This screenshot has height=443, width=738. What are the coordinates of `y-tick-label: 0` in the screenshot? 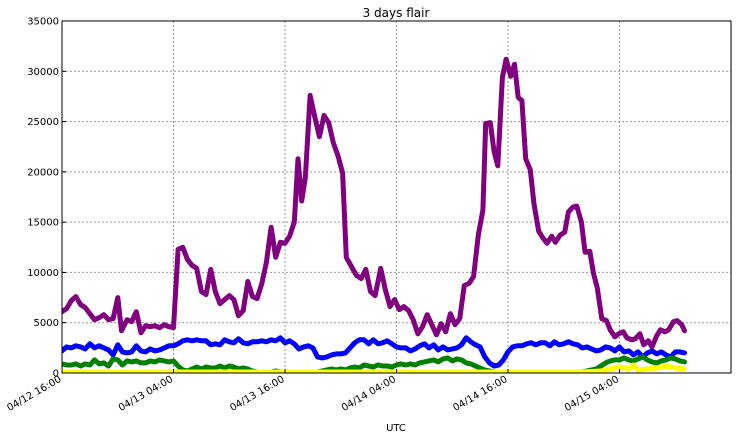 It's located at (56, 374).